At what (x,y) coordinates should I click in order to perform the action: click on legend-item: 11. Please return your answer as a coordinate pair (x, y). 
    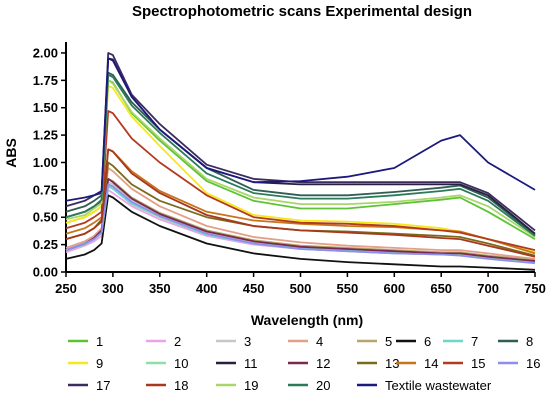
    Looking at the image, I should click on (237, 363).